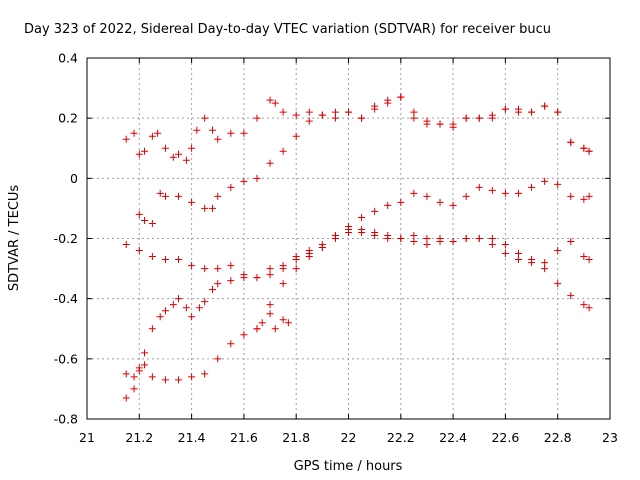 This screenshot has width=640, height=480. Describe the element at coordinates (610, 437) in the screenshot. I see `x-tick-label: 23` at that location.